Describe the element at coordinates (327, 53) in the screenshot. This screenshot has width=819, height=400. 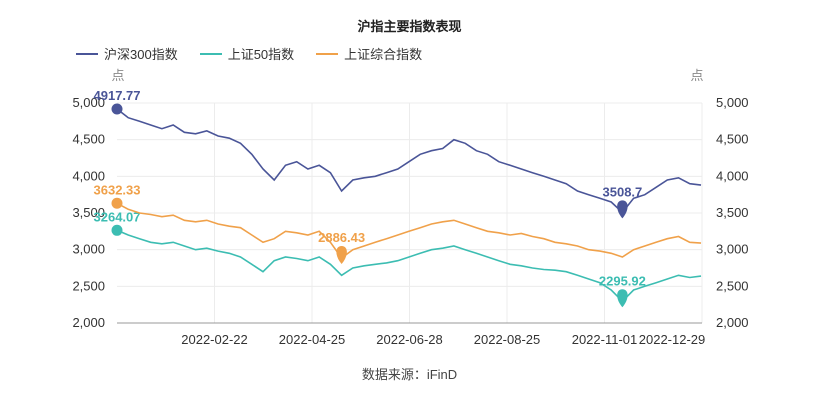
I see `legend-swatch-shcomp` at that location.